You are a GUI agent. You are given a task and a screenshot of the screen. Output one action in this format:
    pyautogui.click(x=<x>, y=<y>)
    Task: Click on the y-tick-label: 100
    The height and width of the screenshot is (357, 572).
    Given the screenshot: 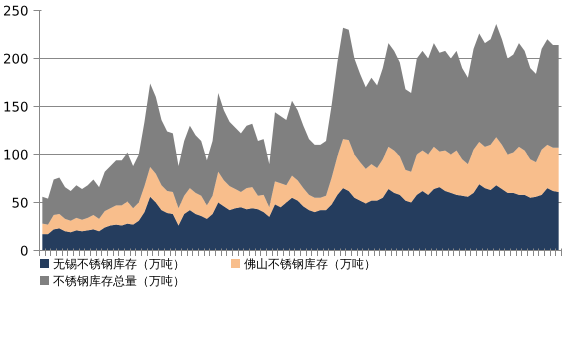 What is the action you would take?
    pyautogui.click(x=16, y=156)
    